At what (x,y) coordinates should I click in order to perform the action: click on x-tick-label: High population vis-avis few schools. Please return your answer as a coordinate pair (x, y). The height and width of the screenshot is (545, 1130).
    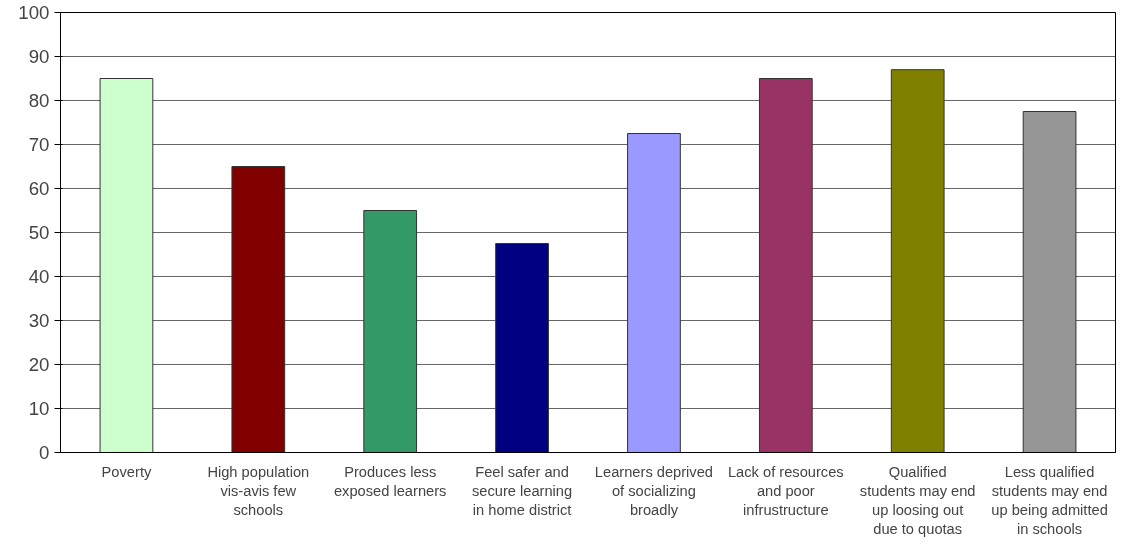
    Looking at the image, I should click on (258, 490).